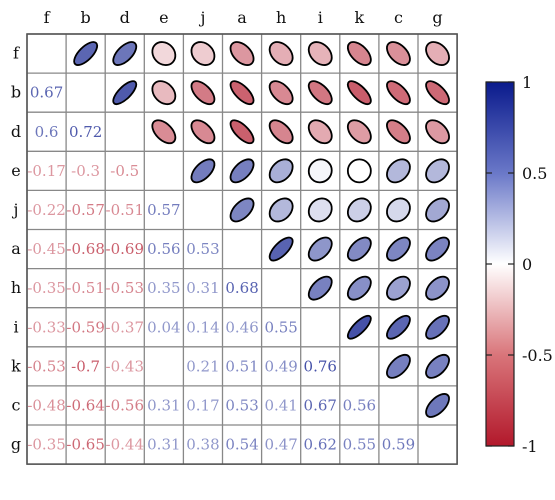 This screenshot has width=555, height=500. I want to click on corr-value-k-i: 0.76, so click(320, 366).